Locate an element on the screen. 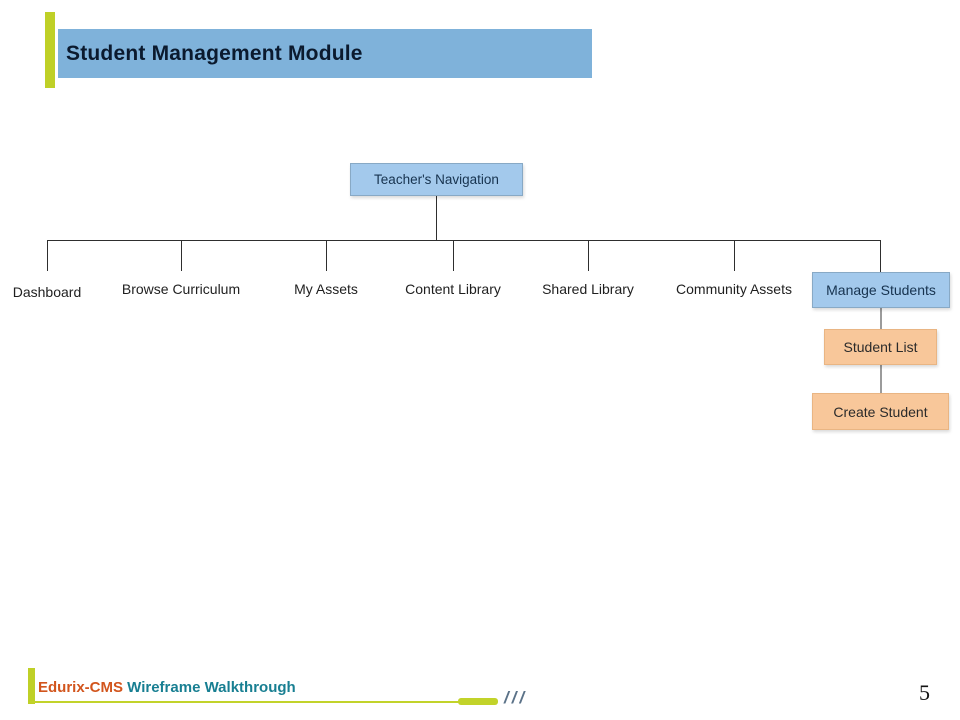  connector-drop-dashboard is located at coordinates (47, 255).